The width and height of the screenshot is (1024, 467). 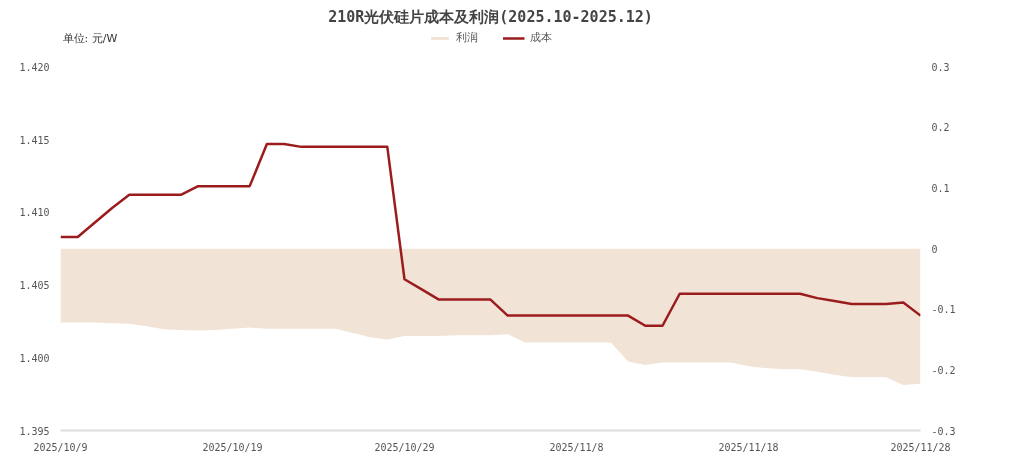 What do you see at coordinates (34, 286) in the screenshot?
I see `y-tick-label: 1.405` at bounding box center [34, 286].